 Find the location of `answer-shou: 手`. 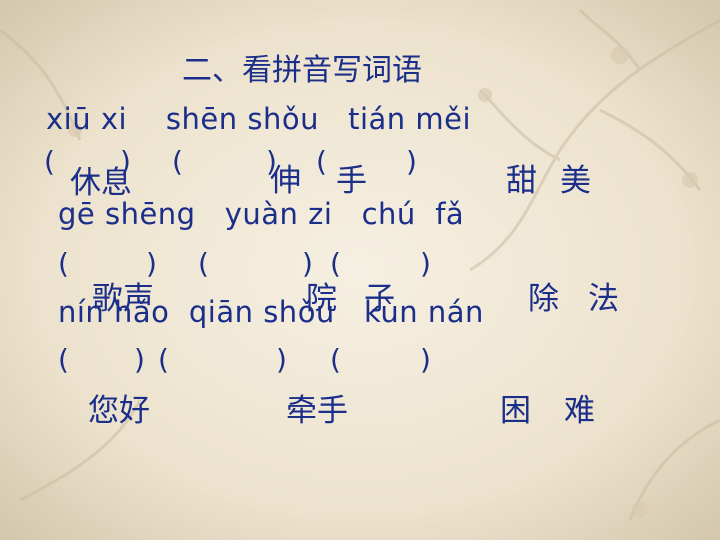

answer-shou: 手 is located at coordinates (351, 181).